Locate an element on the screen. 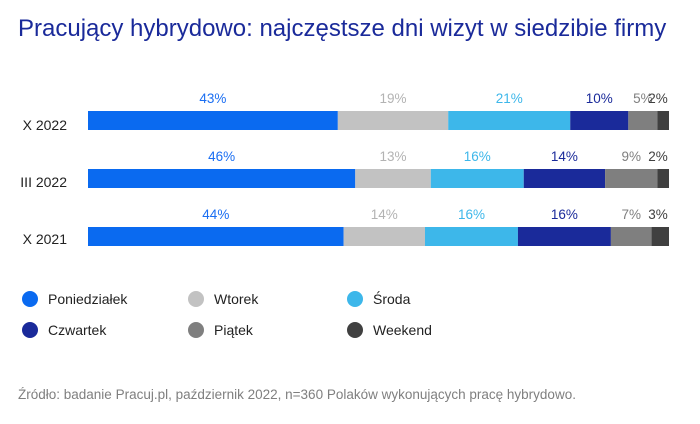 Image resolution: width=700 pixels, height=424 pixels. legend-label: Weekend is located at coordinates (402, 330).